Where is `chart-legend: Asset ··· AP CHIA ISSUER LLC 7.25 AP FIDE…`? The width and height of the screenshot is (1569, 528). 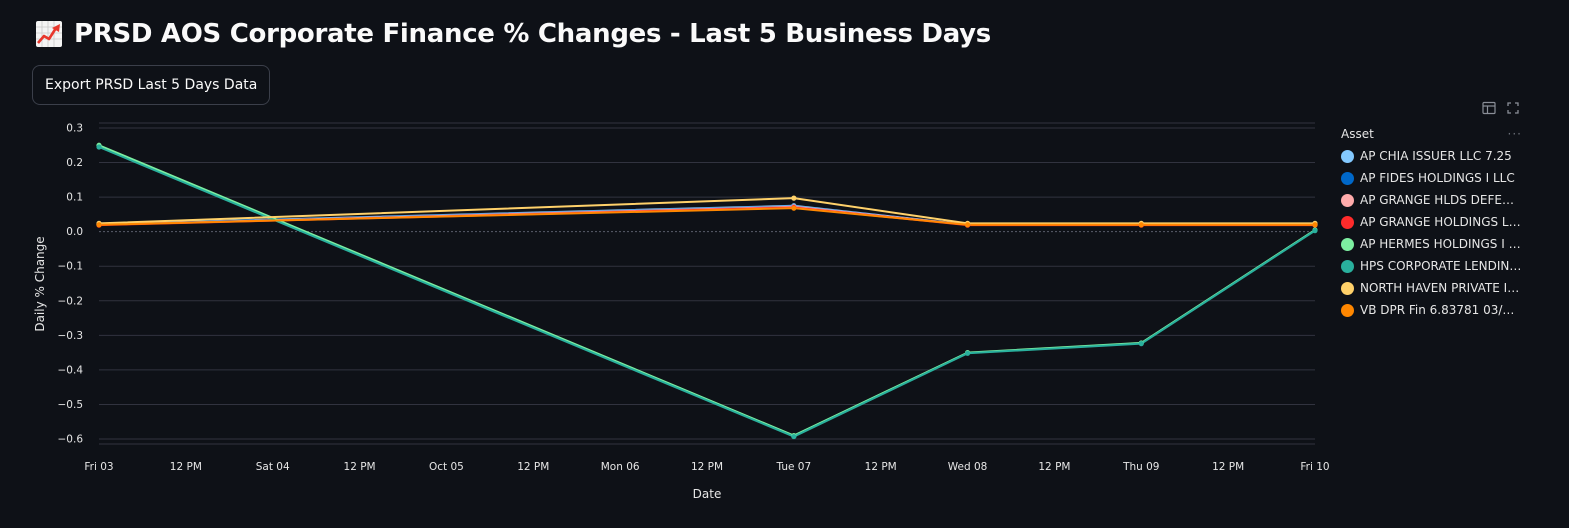
chart-legend: Asset ··· AP CHIA ISSUER LLC 7.25 AP FIDE… is located at coordinates (1433, 224).